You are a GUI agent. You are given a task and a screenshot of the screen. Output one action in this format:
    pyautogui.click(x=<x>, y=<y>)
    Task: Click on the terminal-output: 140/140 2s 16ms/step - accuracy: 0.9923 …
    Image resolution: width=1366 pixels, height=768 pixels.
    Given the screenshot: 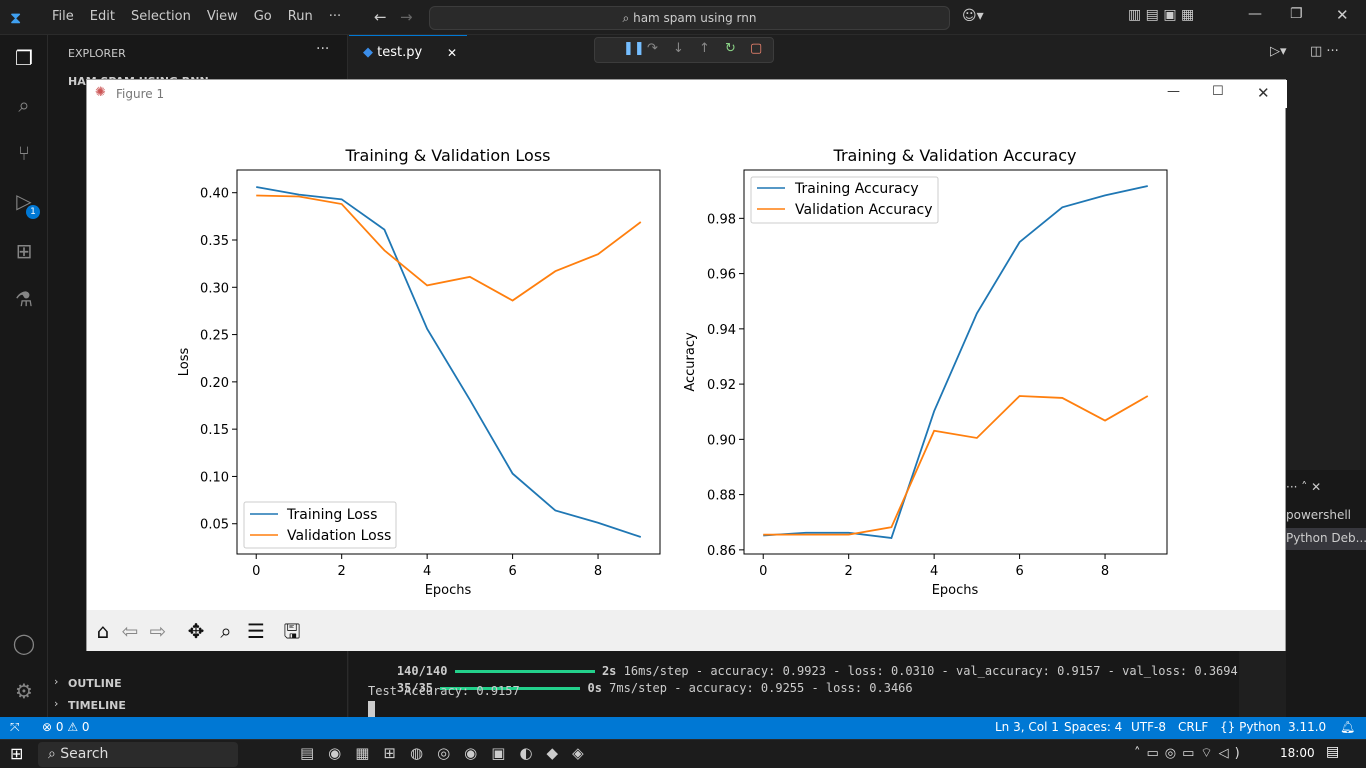 What is the action you would take?
    pyautogui.click(x=794, y=684)
    